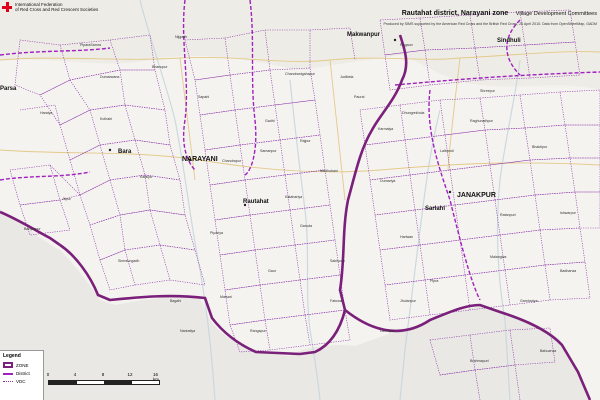 Image resolution: width=600 pixels, height=400 pixels. I want to click on map-title: Rautahat district, Narayani zone, so click(455, 13).